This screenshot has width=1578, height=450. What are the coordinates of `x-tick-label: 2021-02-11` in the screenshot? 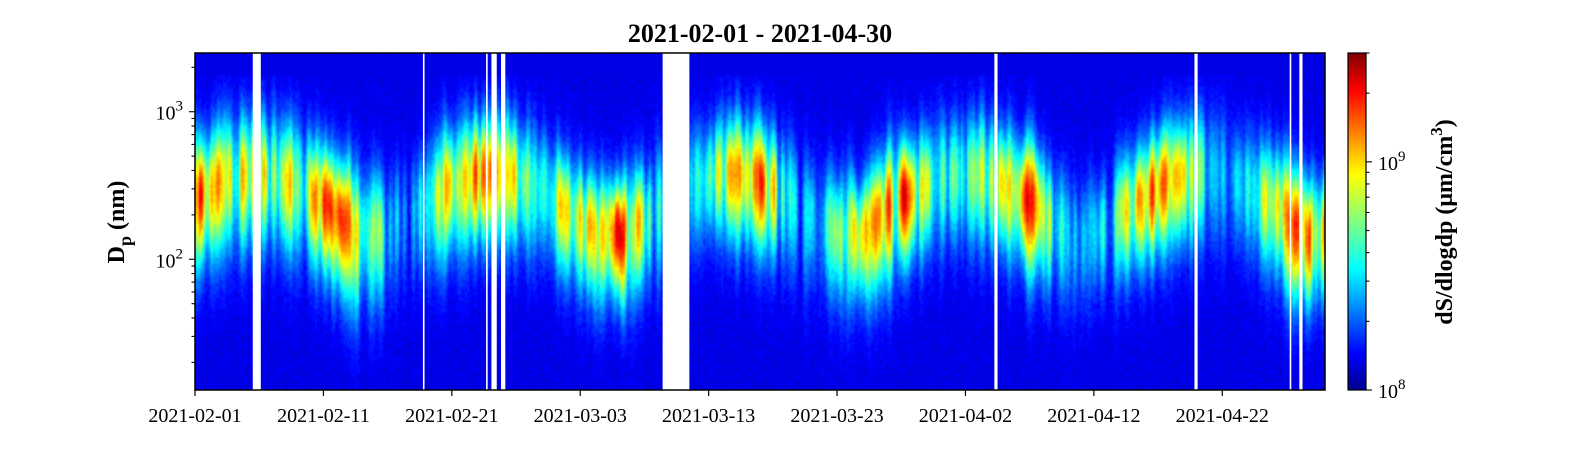 It's located at (323, 416).